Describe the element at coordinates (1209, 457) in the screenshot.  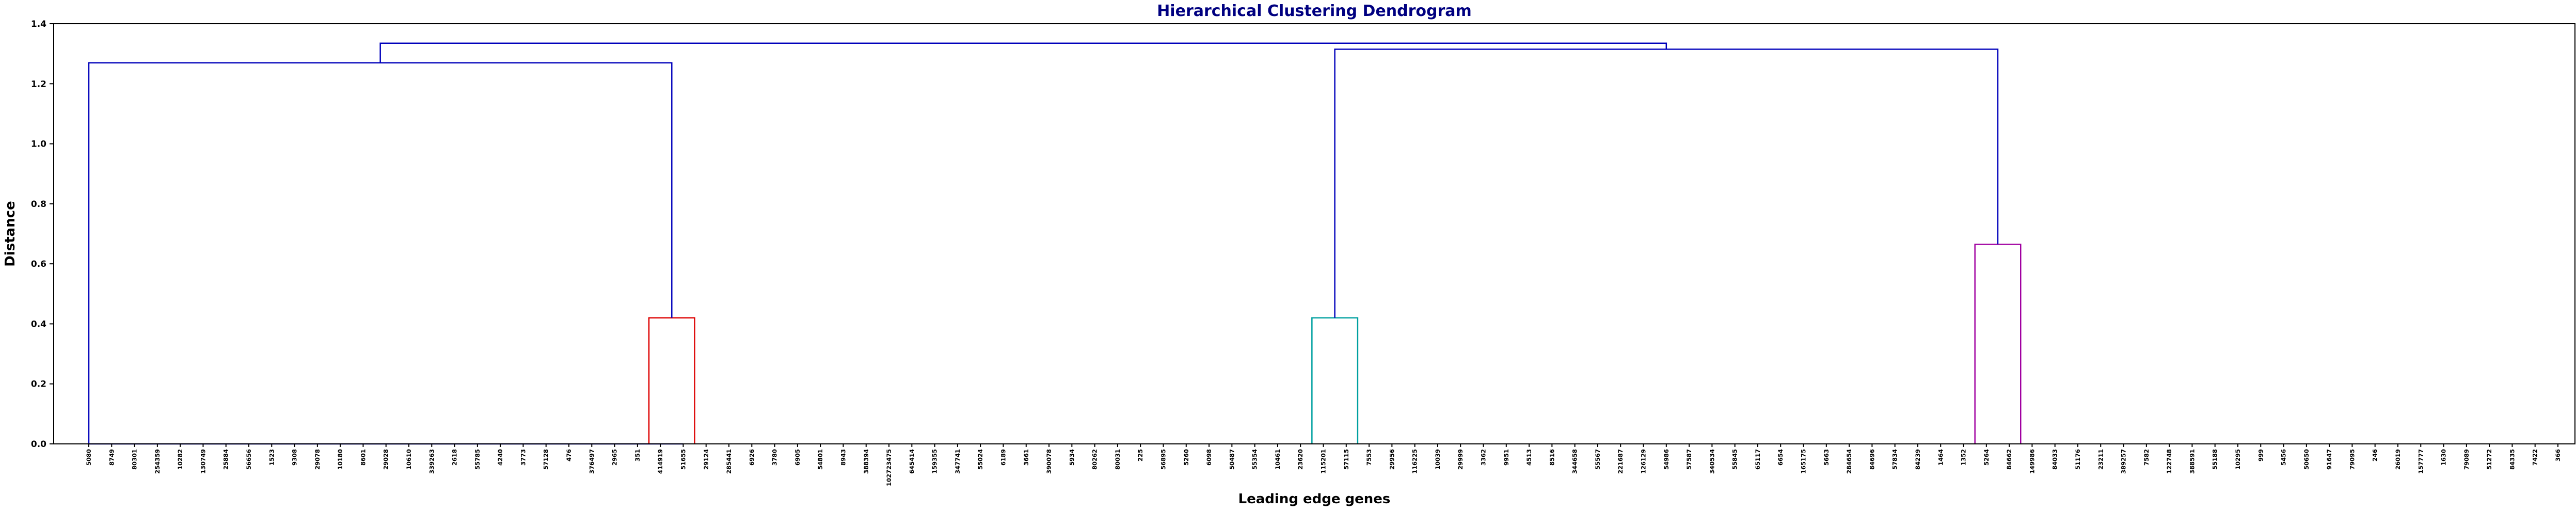
I see `leaf-label: 6098` at that location.